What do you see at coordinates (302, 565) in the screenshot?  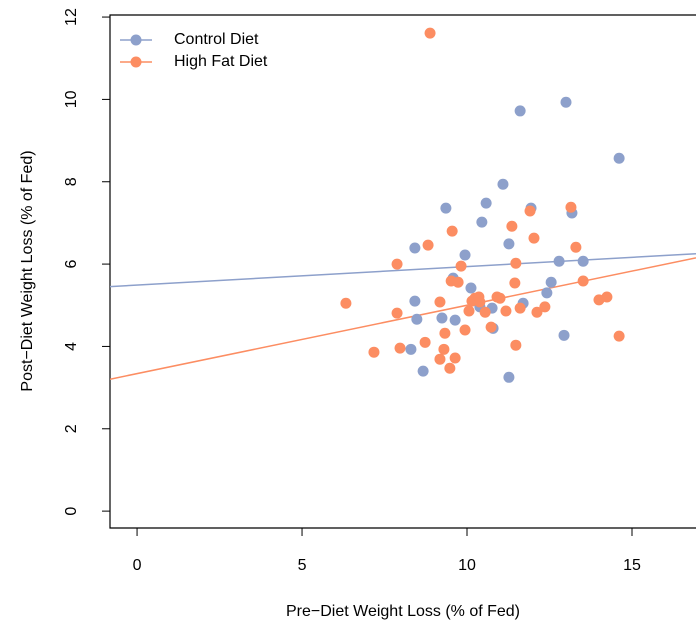 I see `x-tick-label: 5` at bounding box center [302, 565].